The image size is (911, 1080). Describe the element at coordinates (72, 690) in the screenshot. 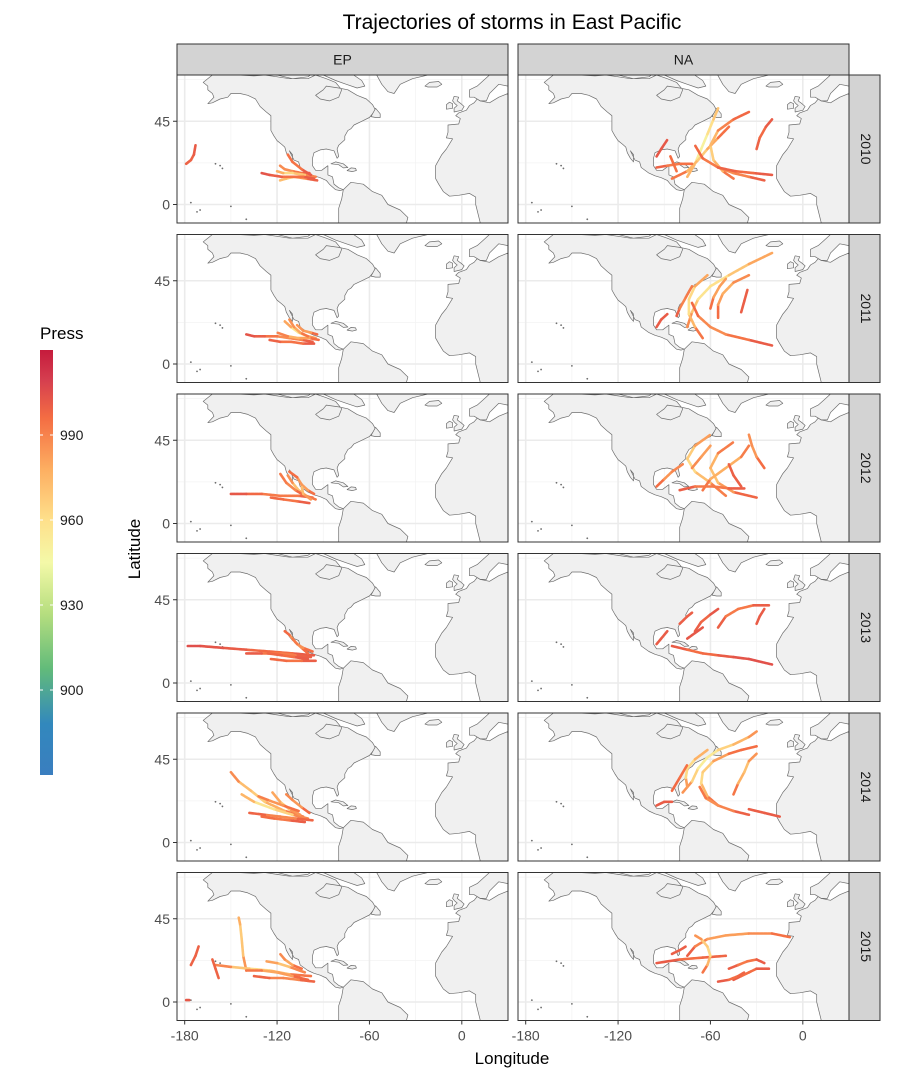

I see `legend-tick-label: 900` at that location.